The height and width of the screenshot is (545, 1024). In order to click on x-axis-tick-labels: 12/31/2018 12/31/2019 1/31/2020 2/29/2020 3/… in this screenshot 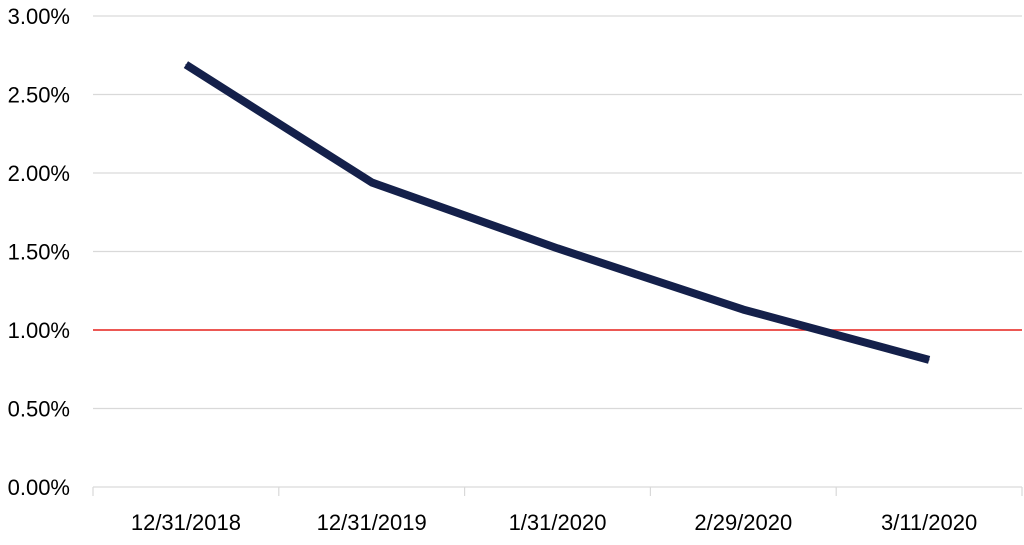, I will do `click(554, 522)`.